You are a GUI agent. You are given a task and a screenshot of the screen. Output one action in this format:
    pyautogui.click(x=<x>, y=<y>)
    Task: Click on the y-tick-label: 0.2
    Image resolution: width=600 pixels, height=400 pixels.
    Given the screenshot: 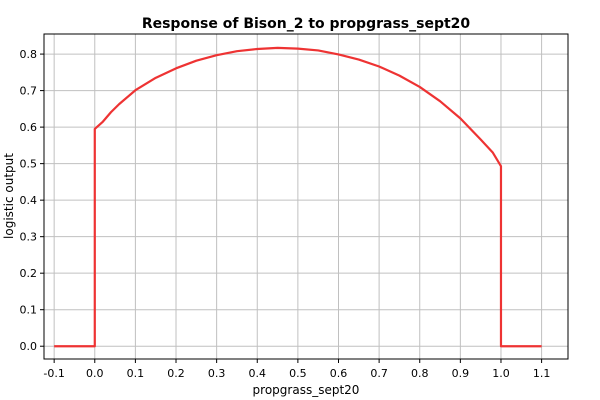 What is the action you would take?
    pyautogui.click(x=29, y=273)
    